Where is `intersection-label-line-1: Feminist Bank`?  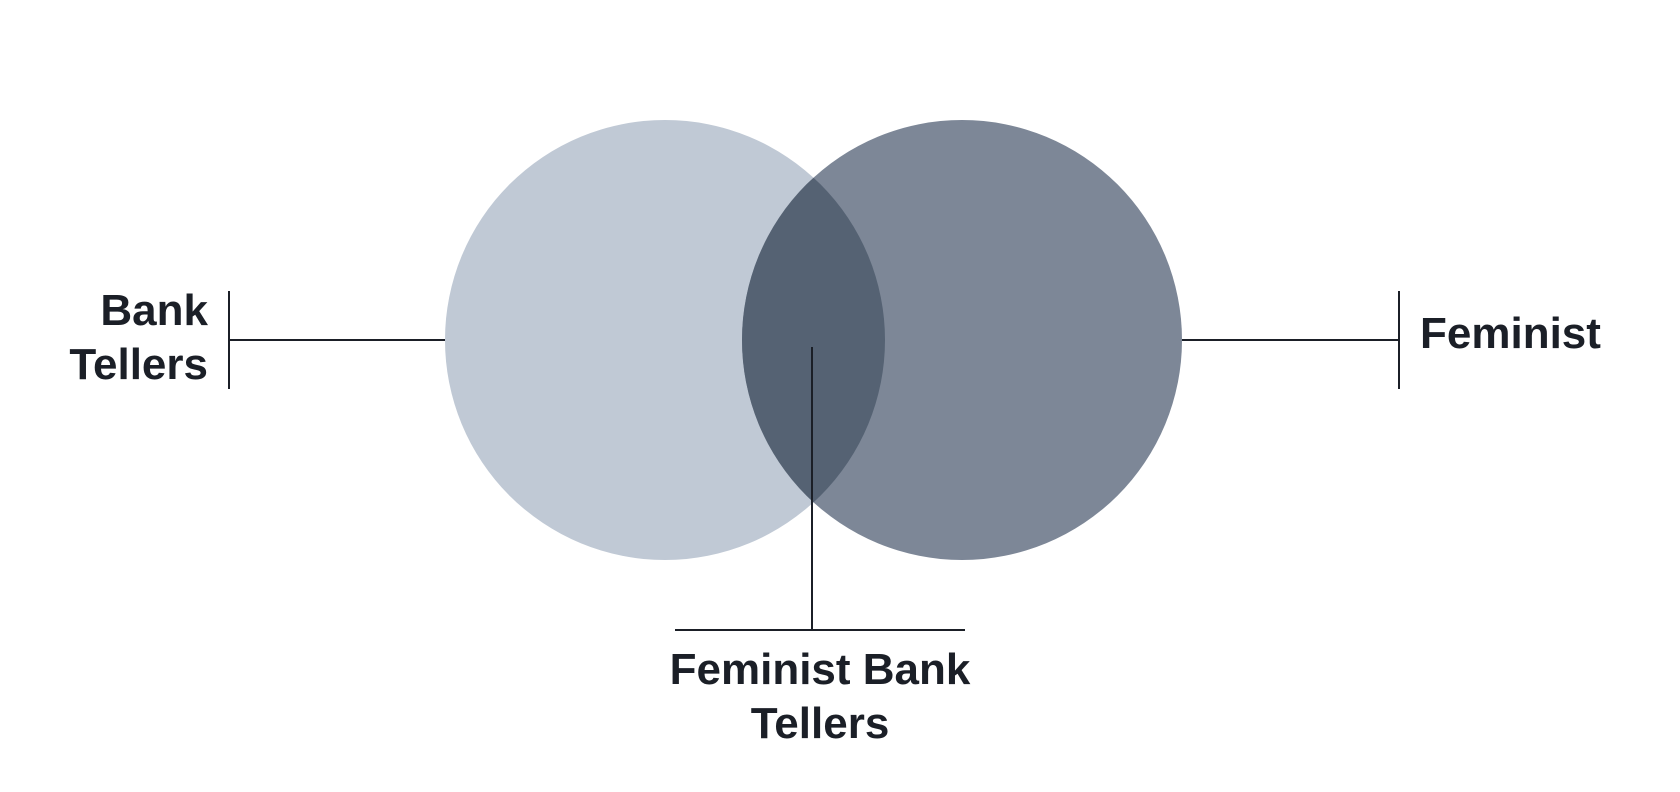 intersection-label-line-1: Feminist Bank is located at coordinates (820, 669).